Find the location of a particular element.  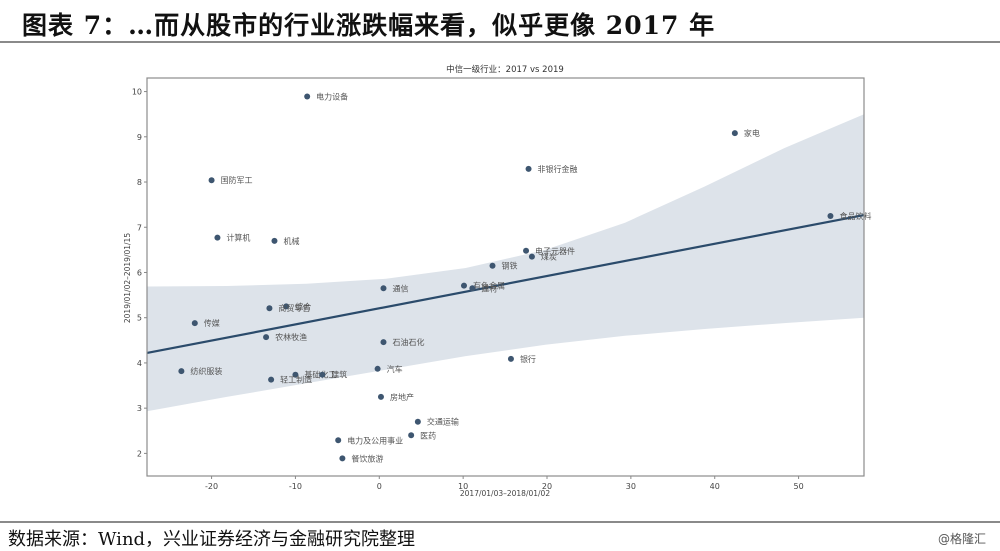

x-tick-label: 10 is located at coordinates (463, 486).